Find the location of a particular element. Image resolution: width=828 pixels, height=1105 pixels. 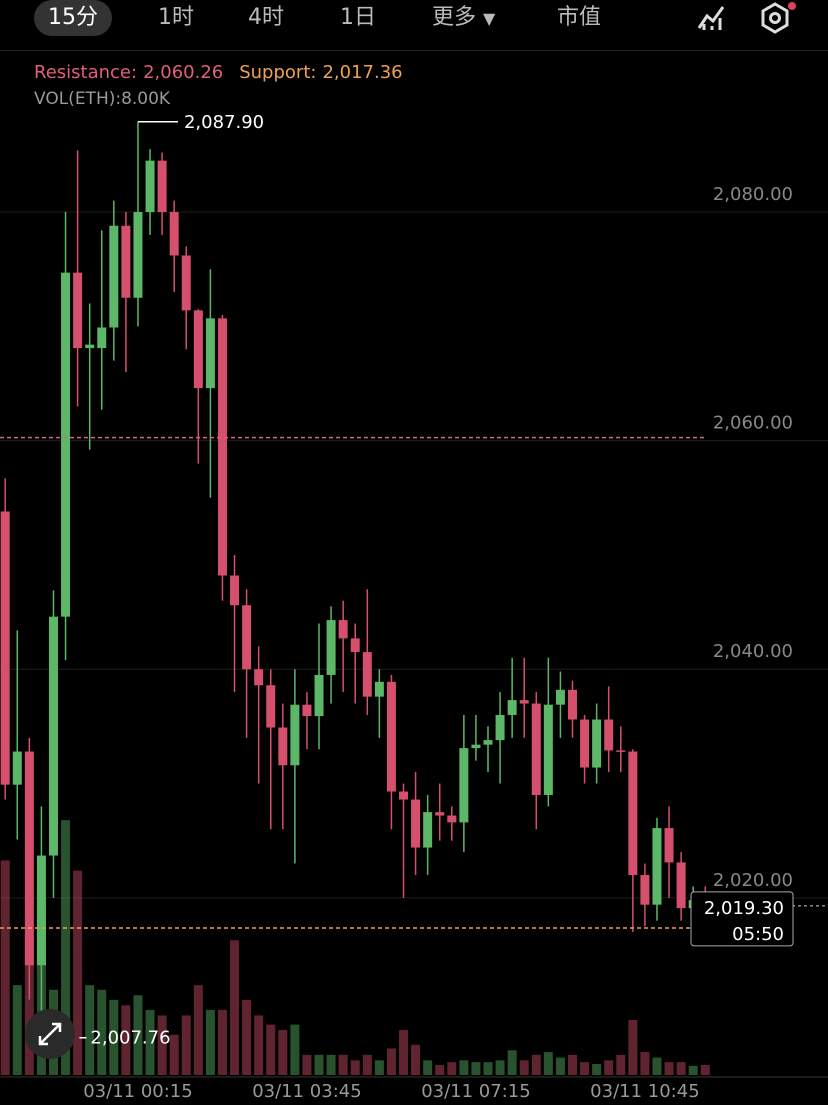

x-tick-label: 03/11 03:45 is located at coordinates (306, 1091).